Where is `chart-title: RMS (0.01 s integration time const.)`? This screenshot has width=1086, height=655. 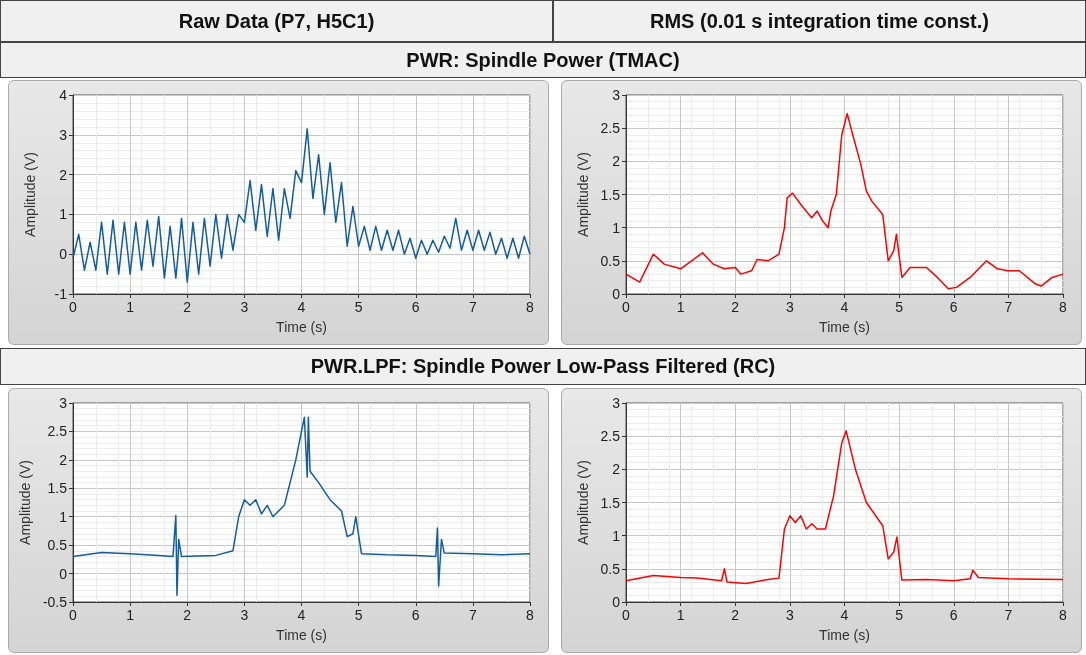 chart-title: RMS (0.01 s integration time const.) is located at coordinates (819, 21).